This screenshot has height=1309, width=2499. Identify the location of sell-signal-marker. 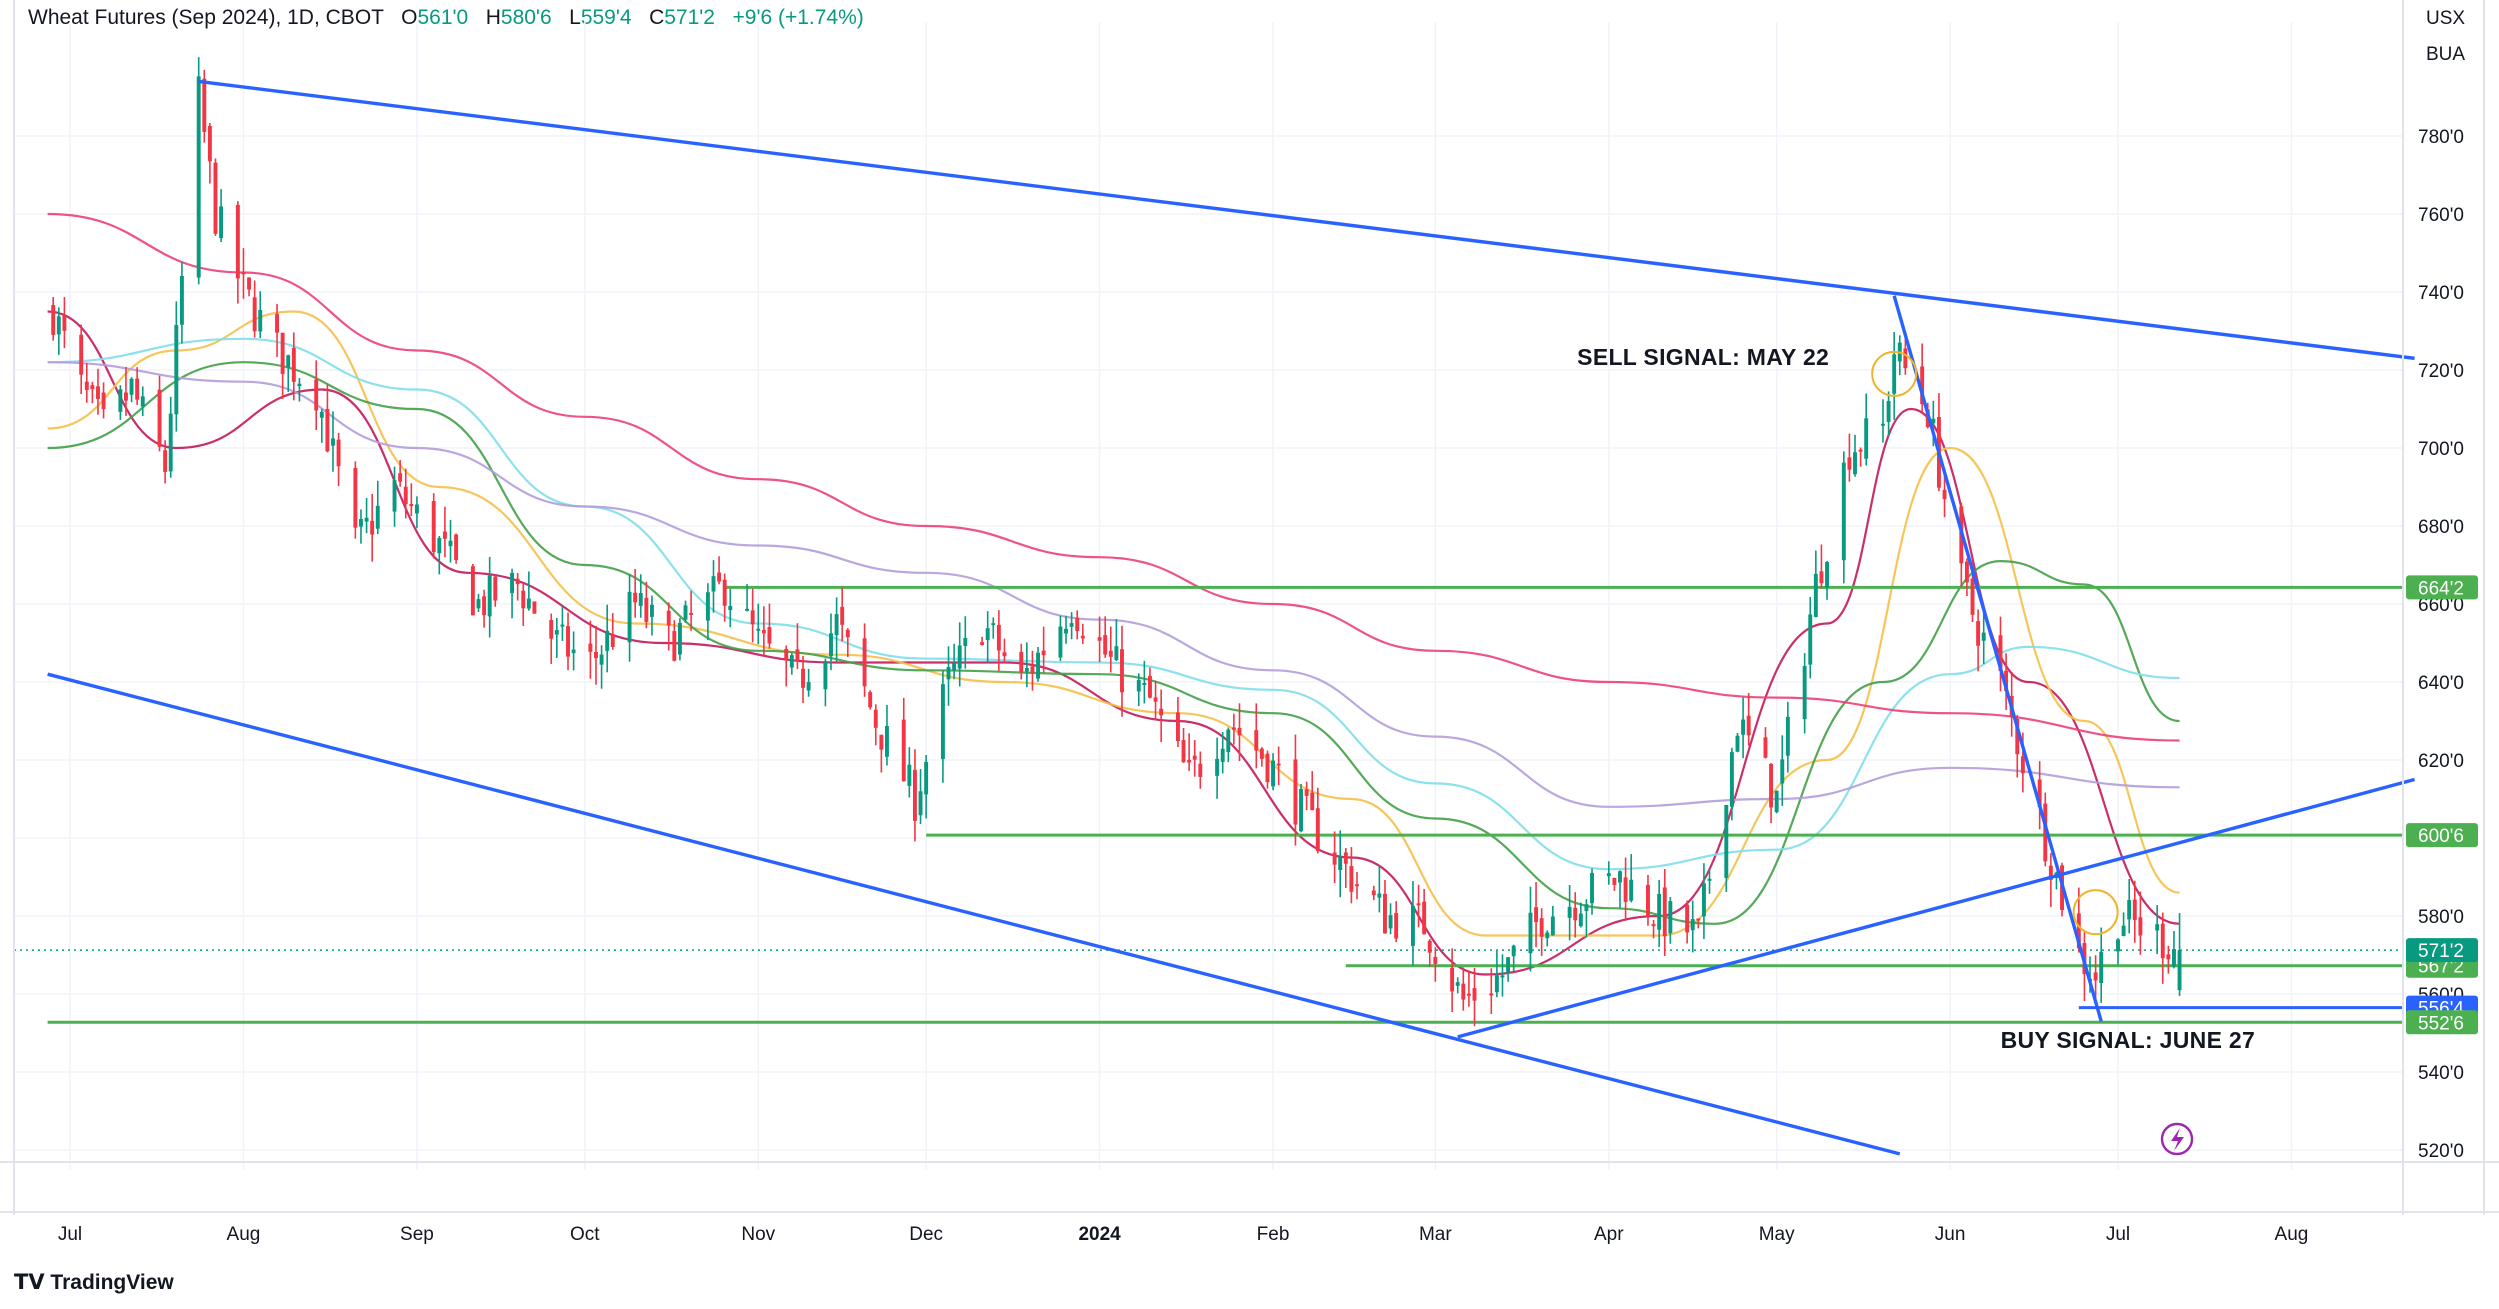
(1894, 373).